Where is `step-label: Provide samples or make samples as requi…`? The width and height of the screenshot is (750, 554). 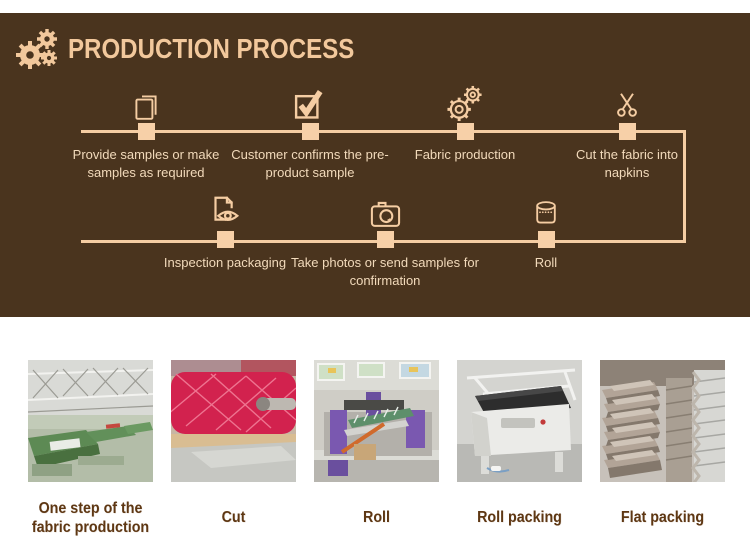 step-label: Provide samples or make samples as requi… is located at coordinates (146, 163).